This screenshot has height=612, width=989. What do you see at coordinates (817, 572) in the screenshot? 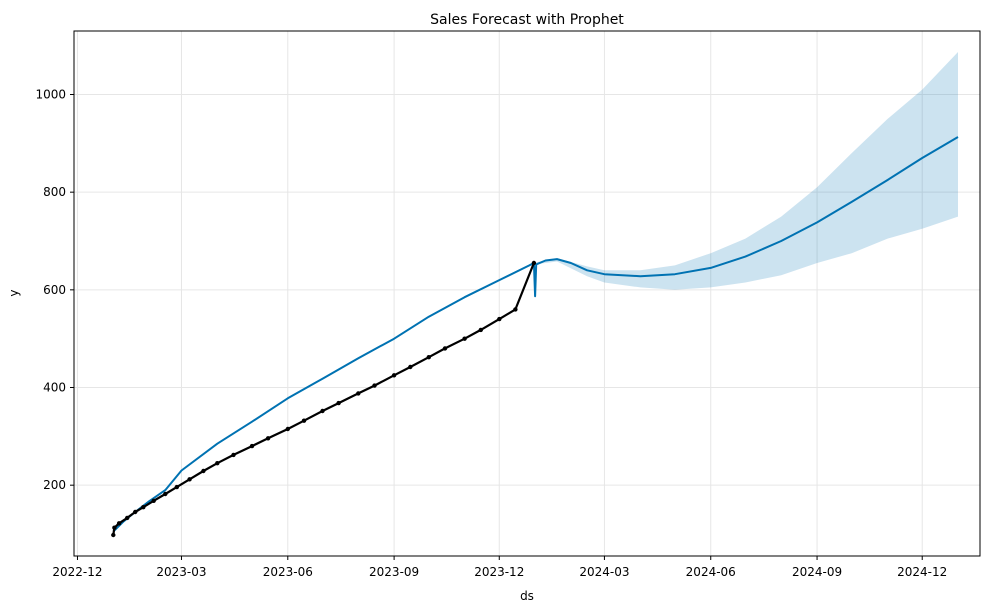
I see `x-tick-label: 2024-09` at bounding box center [817, 572].